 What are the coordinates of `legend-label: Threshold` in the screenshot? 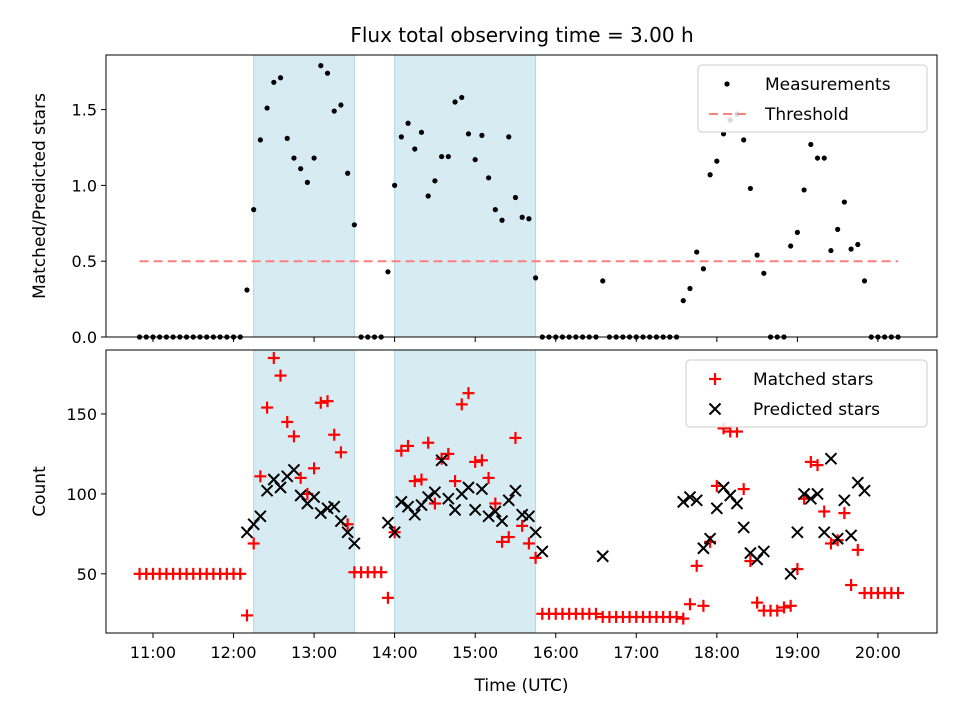 It's located at (806, 115).